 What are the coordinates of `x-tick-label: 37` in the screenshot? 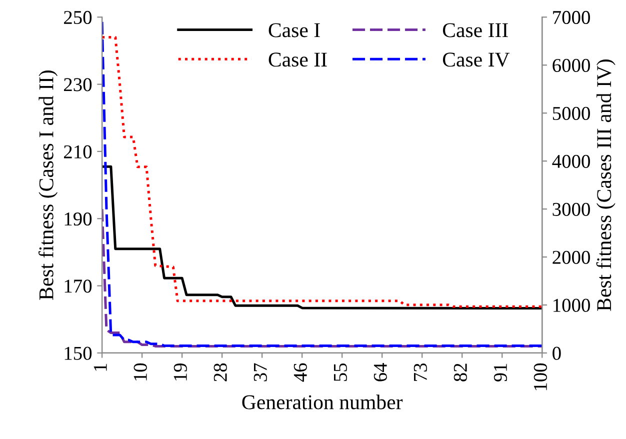 It's located at (260, 372).